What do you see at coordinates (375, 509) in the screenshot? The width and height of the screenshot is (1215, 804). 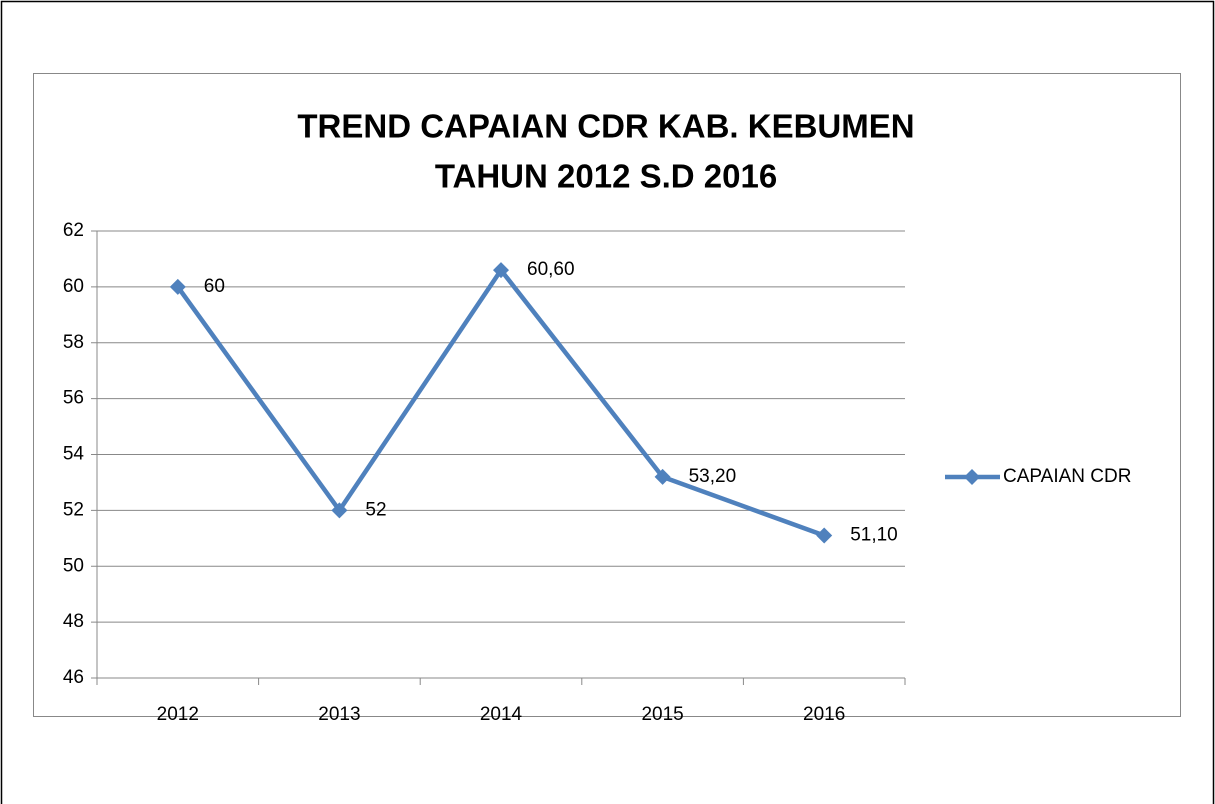 I see `data-label: 52` at bounding box center [375, 509].